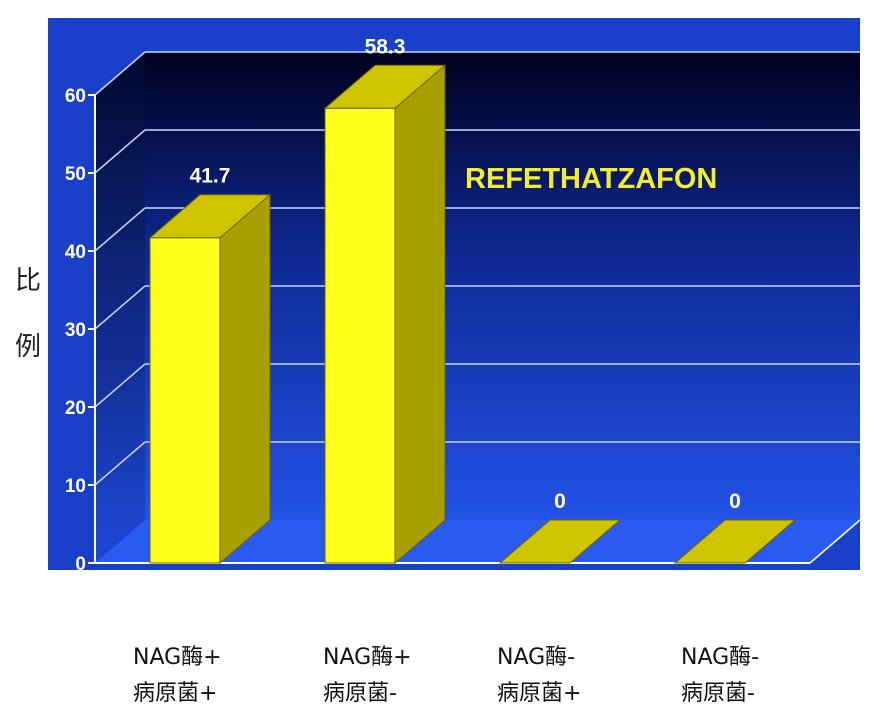 The image size is (884, 728). What do you see at coordinates (75, 408) in the screenshot?
I see `y-tick-label: 20` at bounding box center [75, 408].